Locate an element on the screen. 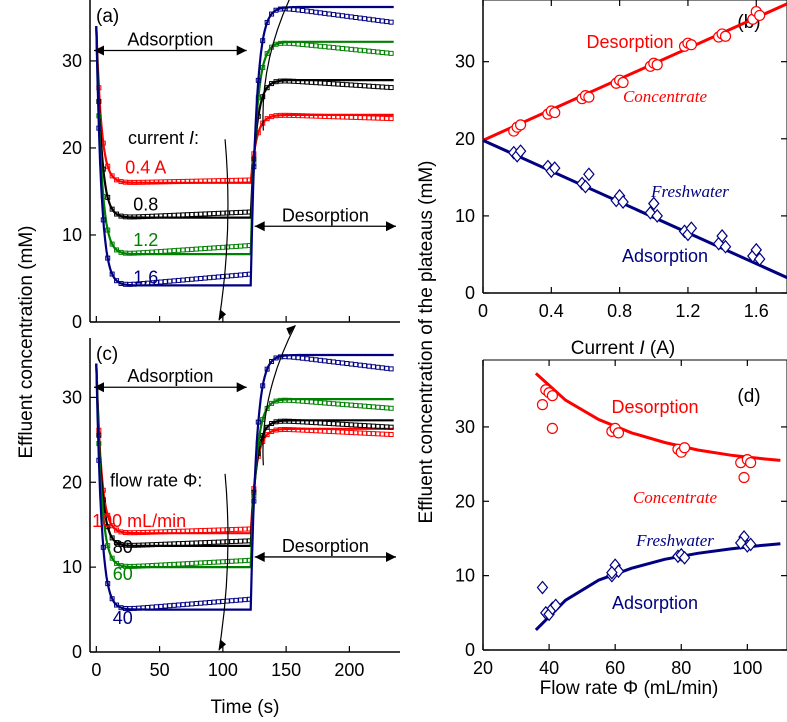 Image resolution: width=787 pixels, height=722 pixels. legend-title-italic: I is located at coordinates (191, 138).